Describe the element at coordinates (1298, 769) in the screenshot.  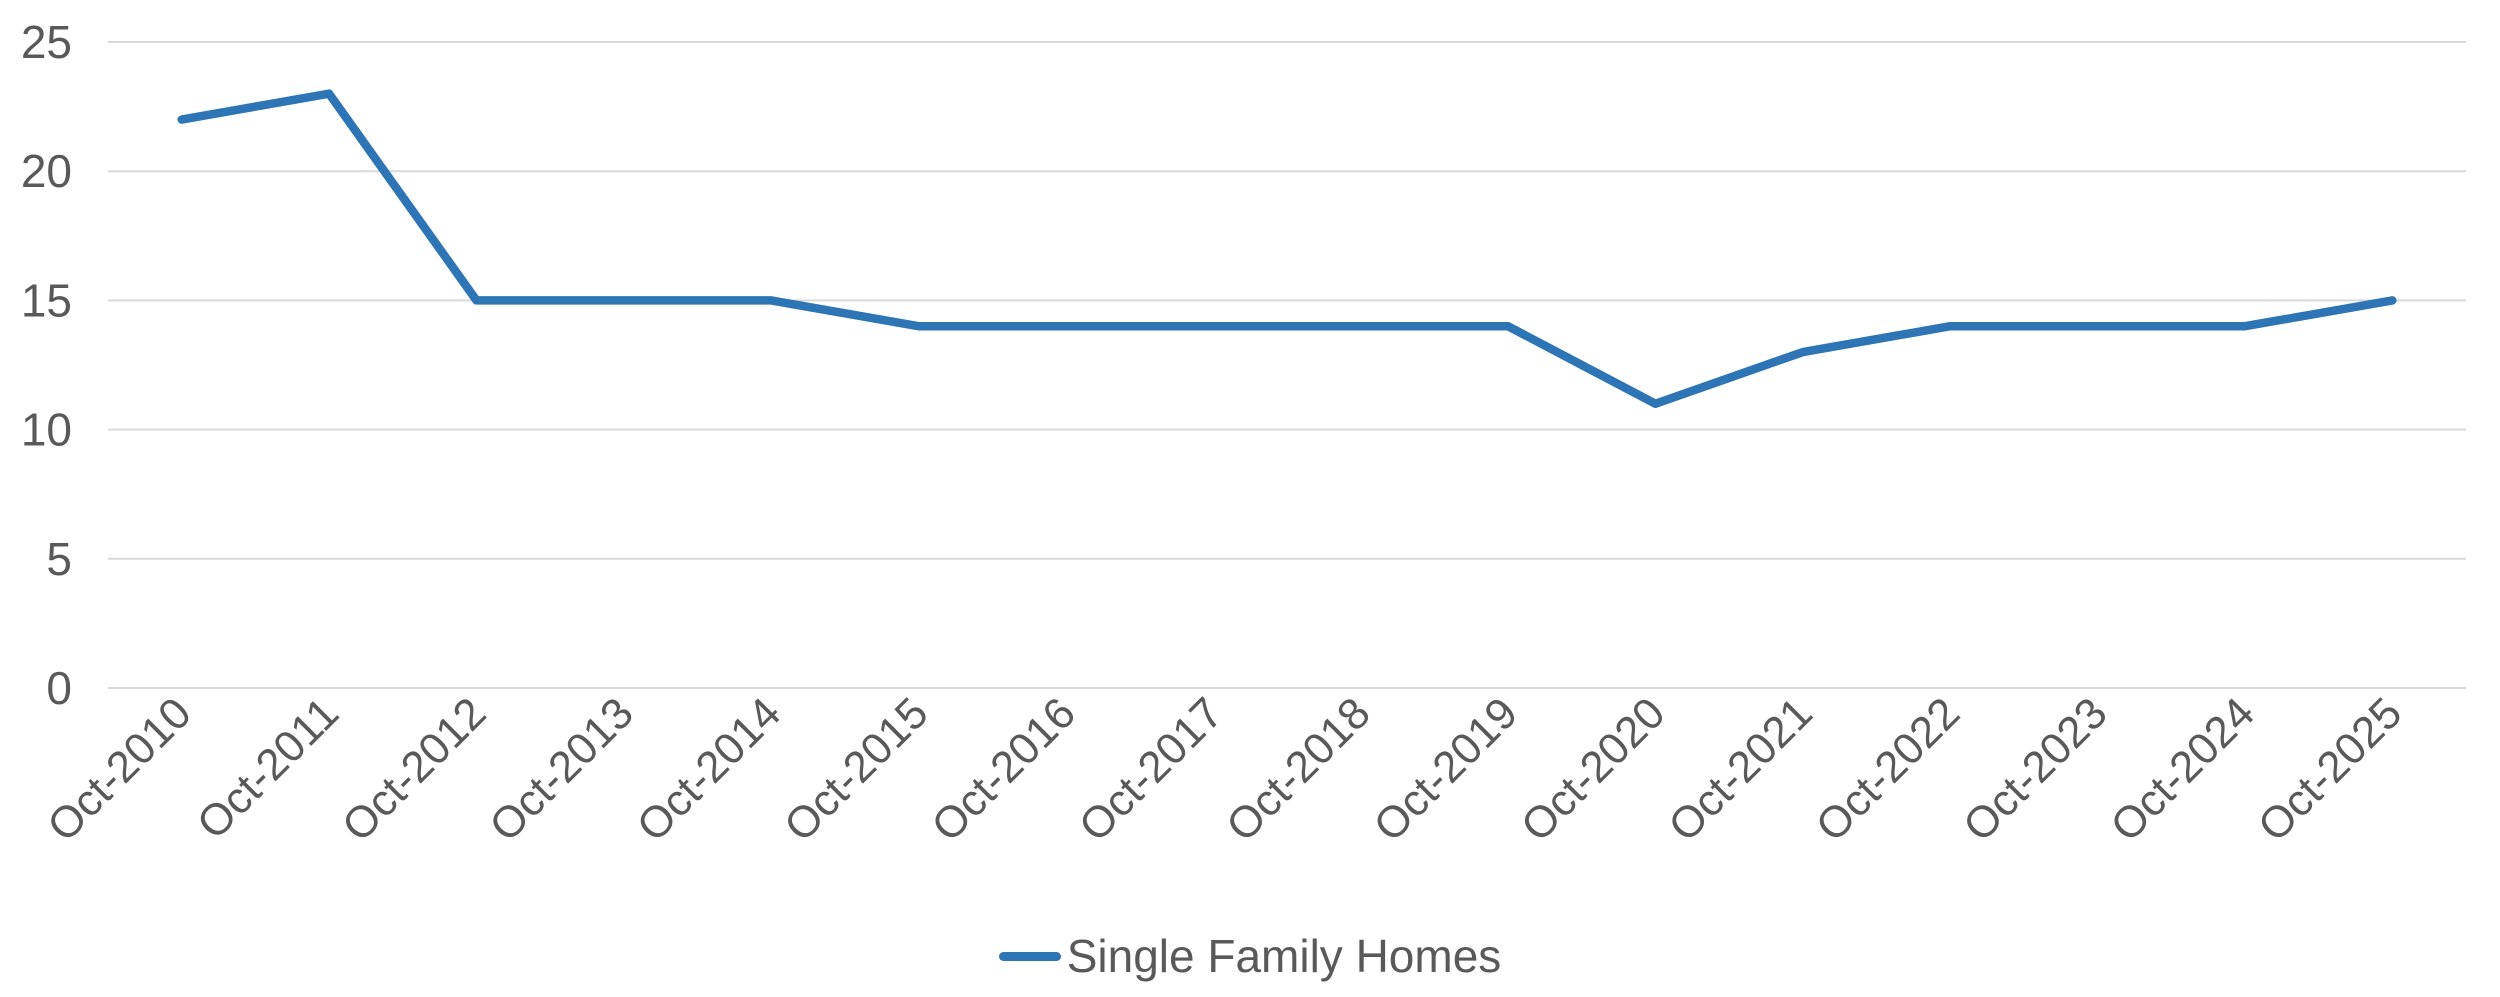
I see `x-tick-label-oct-2018: Oct-2018` at that location.